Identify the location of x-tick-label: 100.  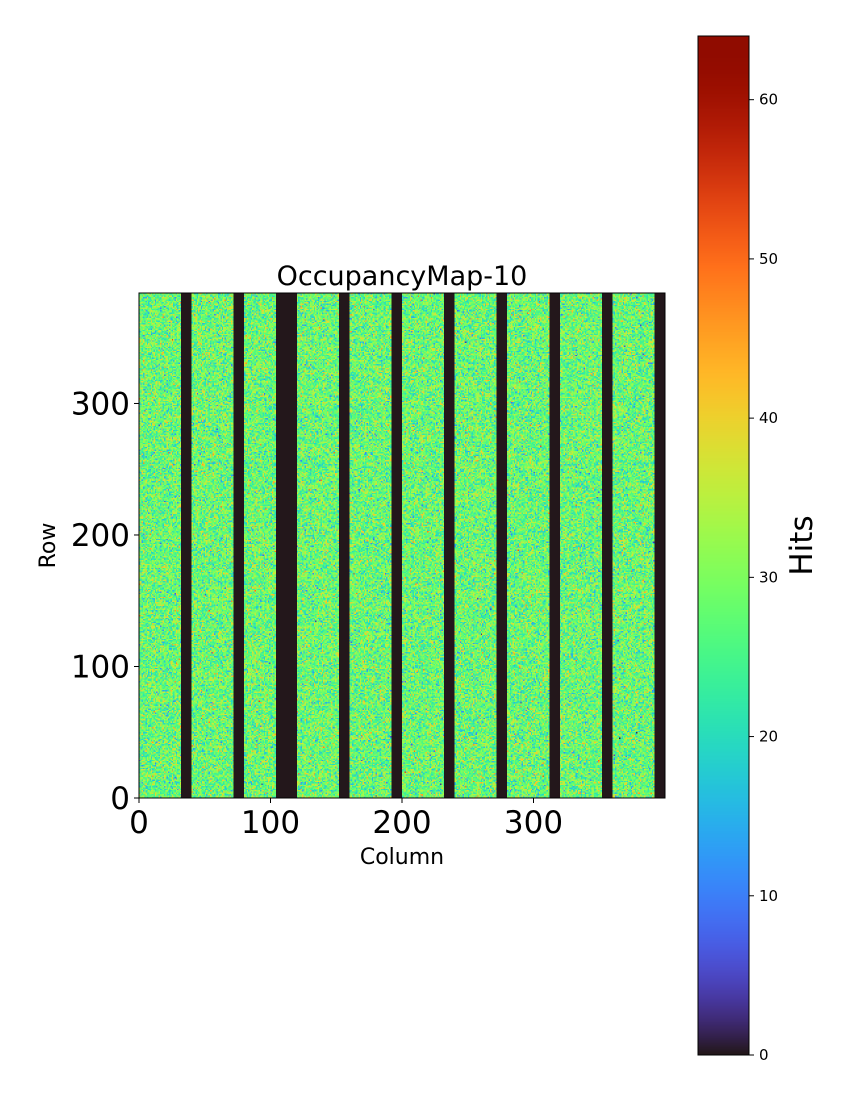
(270, 823).